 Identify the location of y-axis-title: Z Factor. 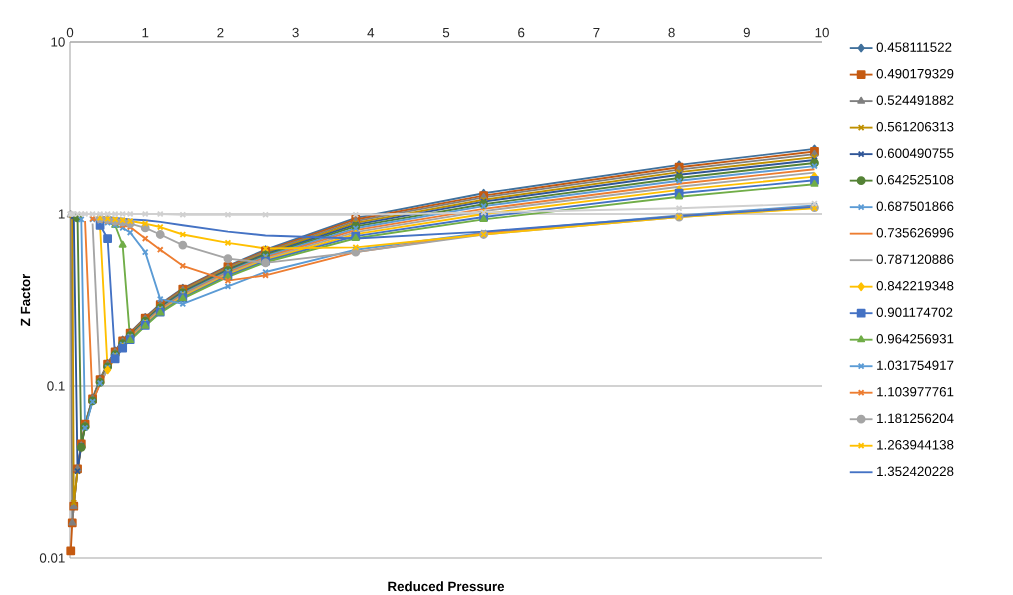
(25, 299).